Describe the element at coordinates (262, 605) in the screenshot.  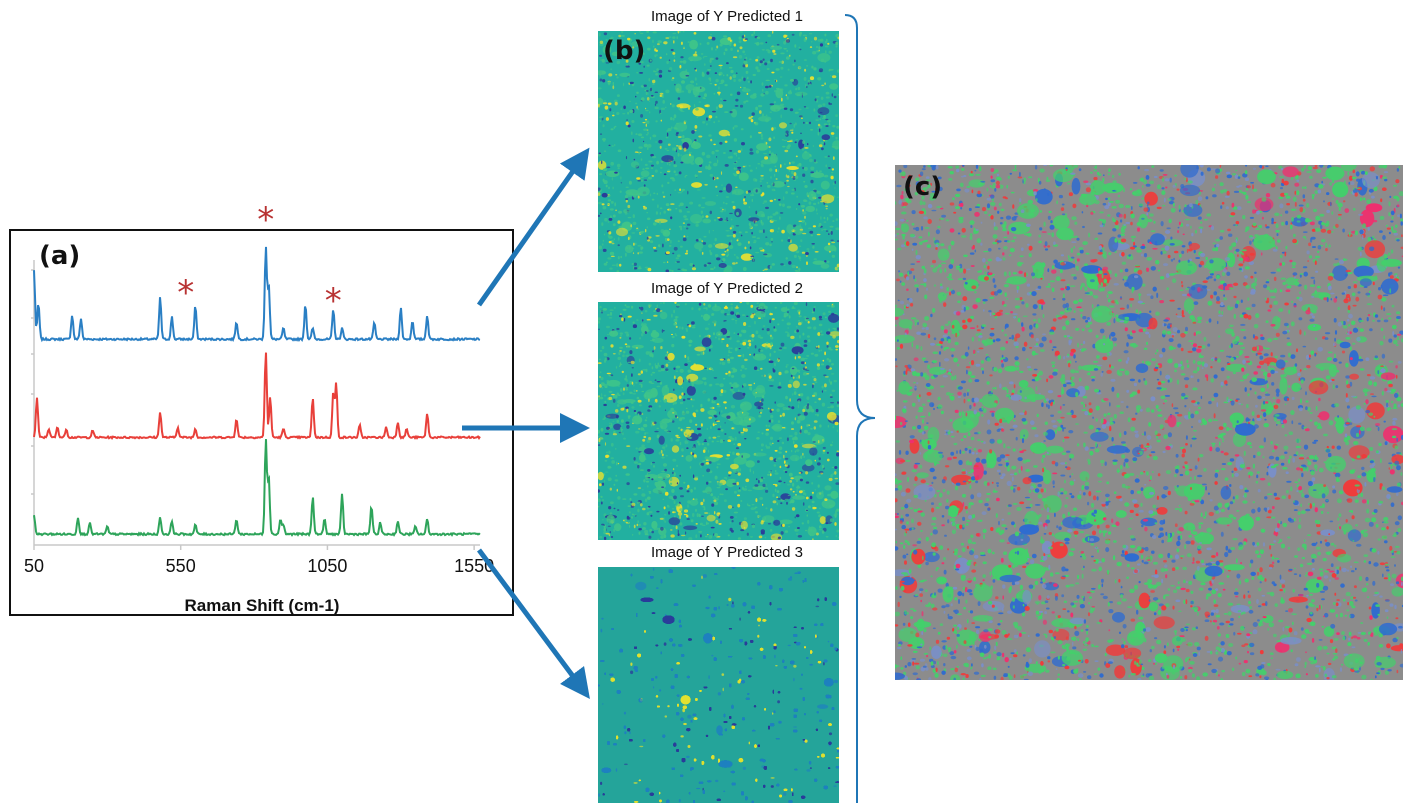
I see `x-axis-title: Raman Shift (cm-1)` at that location.